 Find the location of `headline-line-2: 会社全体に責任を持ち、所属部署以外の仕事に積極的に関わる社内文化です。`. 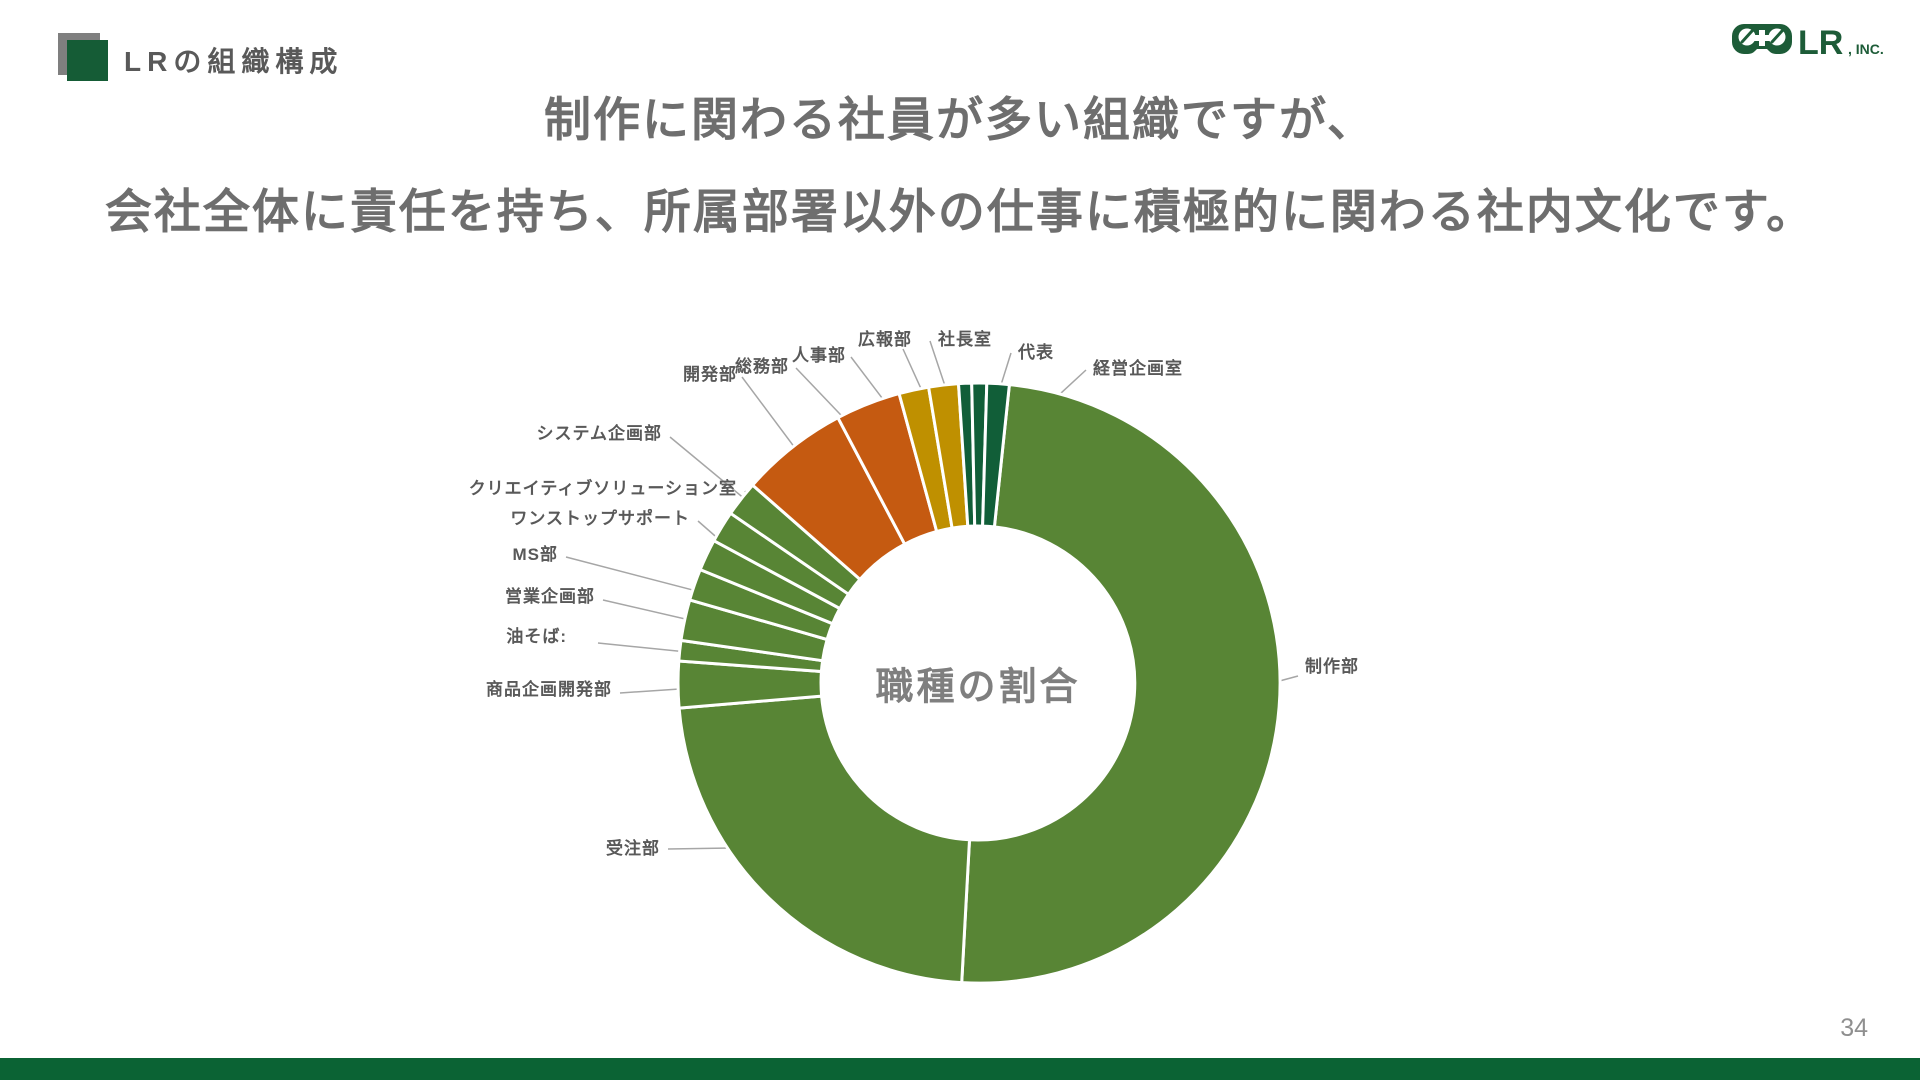

headline-line-2: 会社全体に責任を持ち、所属部署以外の仕事に積極的に関わる社内文化です。 is located at coordinates (960, 211).